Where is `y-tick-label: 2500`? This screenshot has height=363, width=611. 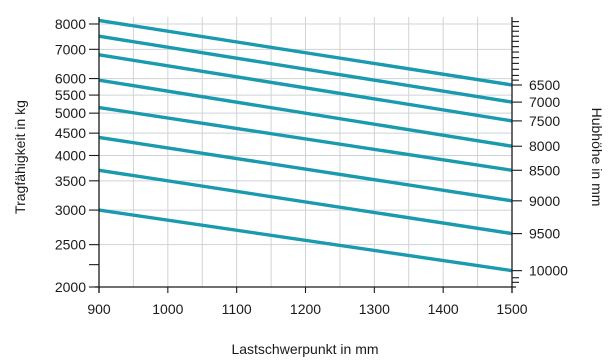
y-tick-label: 2500 is located at coordinates (70, 245).